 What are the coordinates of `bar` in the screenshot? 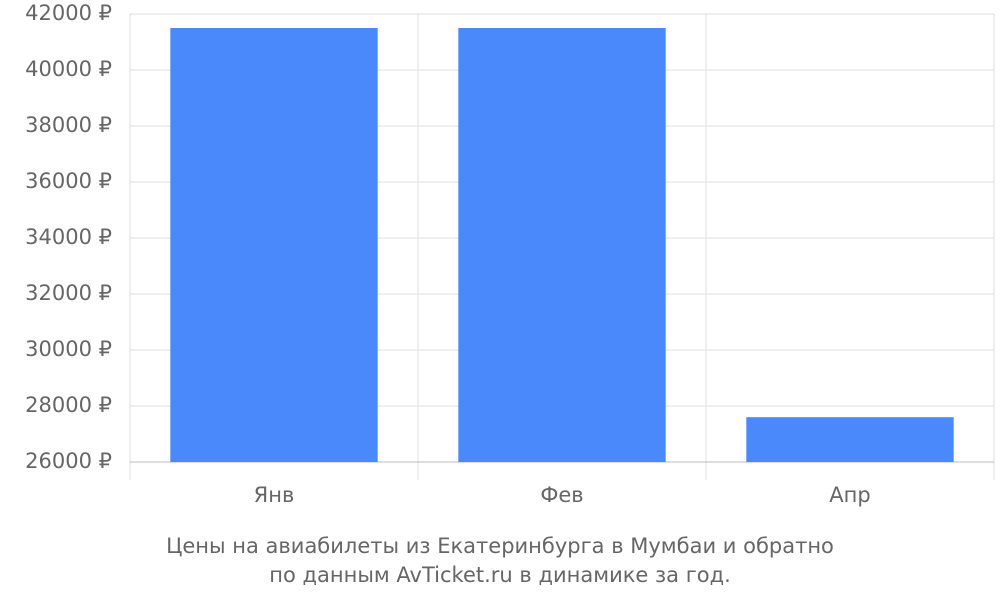 It's located at (850, 439).